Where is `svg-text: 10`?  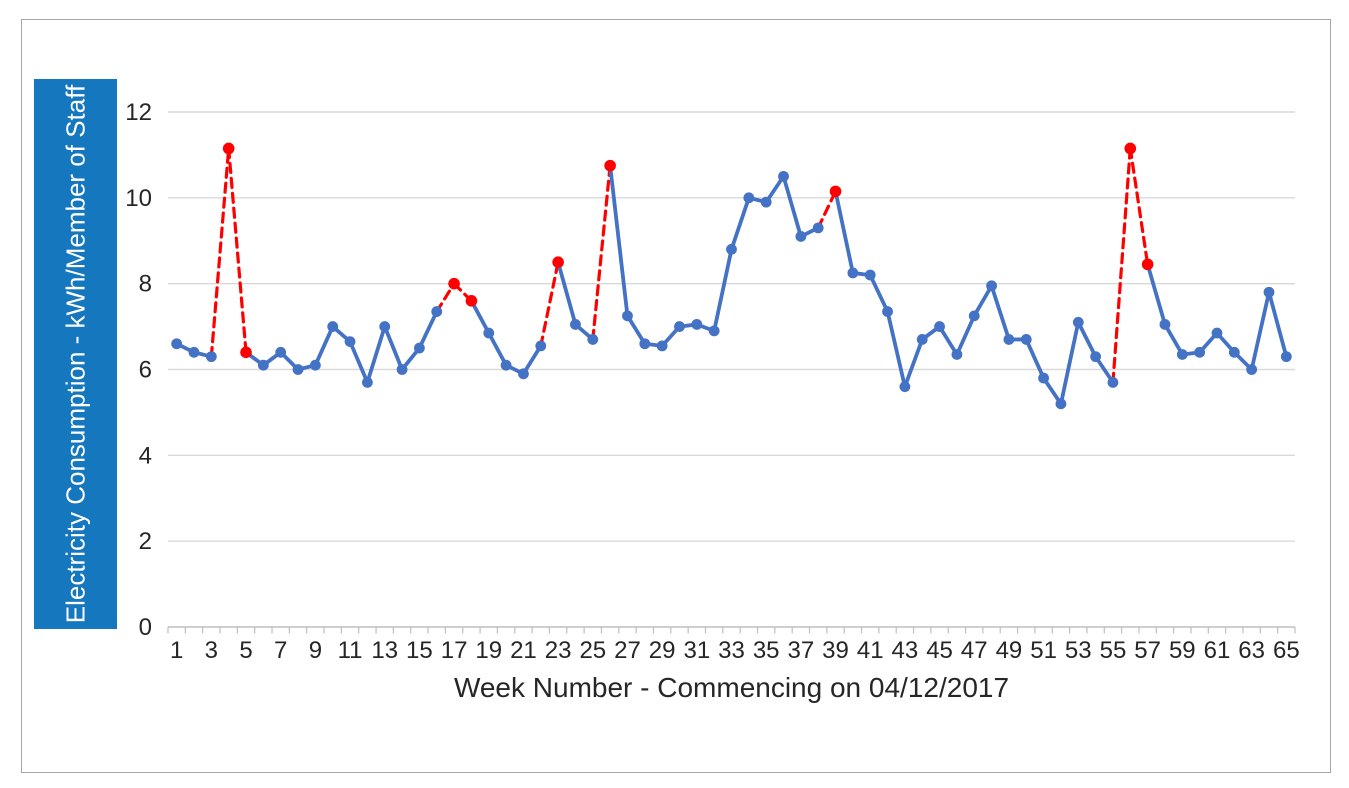 svg-text: 10 is located at coordinates (138, 198).